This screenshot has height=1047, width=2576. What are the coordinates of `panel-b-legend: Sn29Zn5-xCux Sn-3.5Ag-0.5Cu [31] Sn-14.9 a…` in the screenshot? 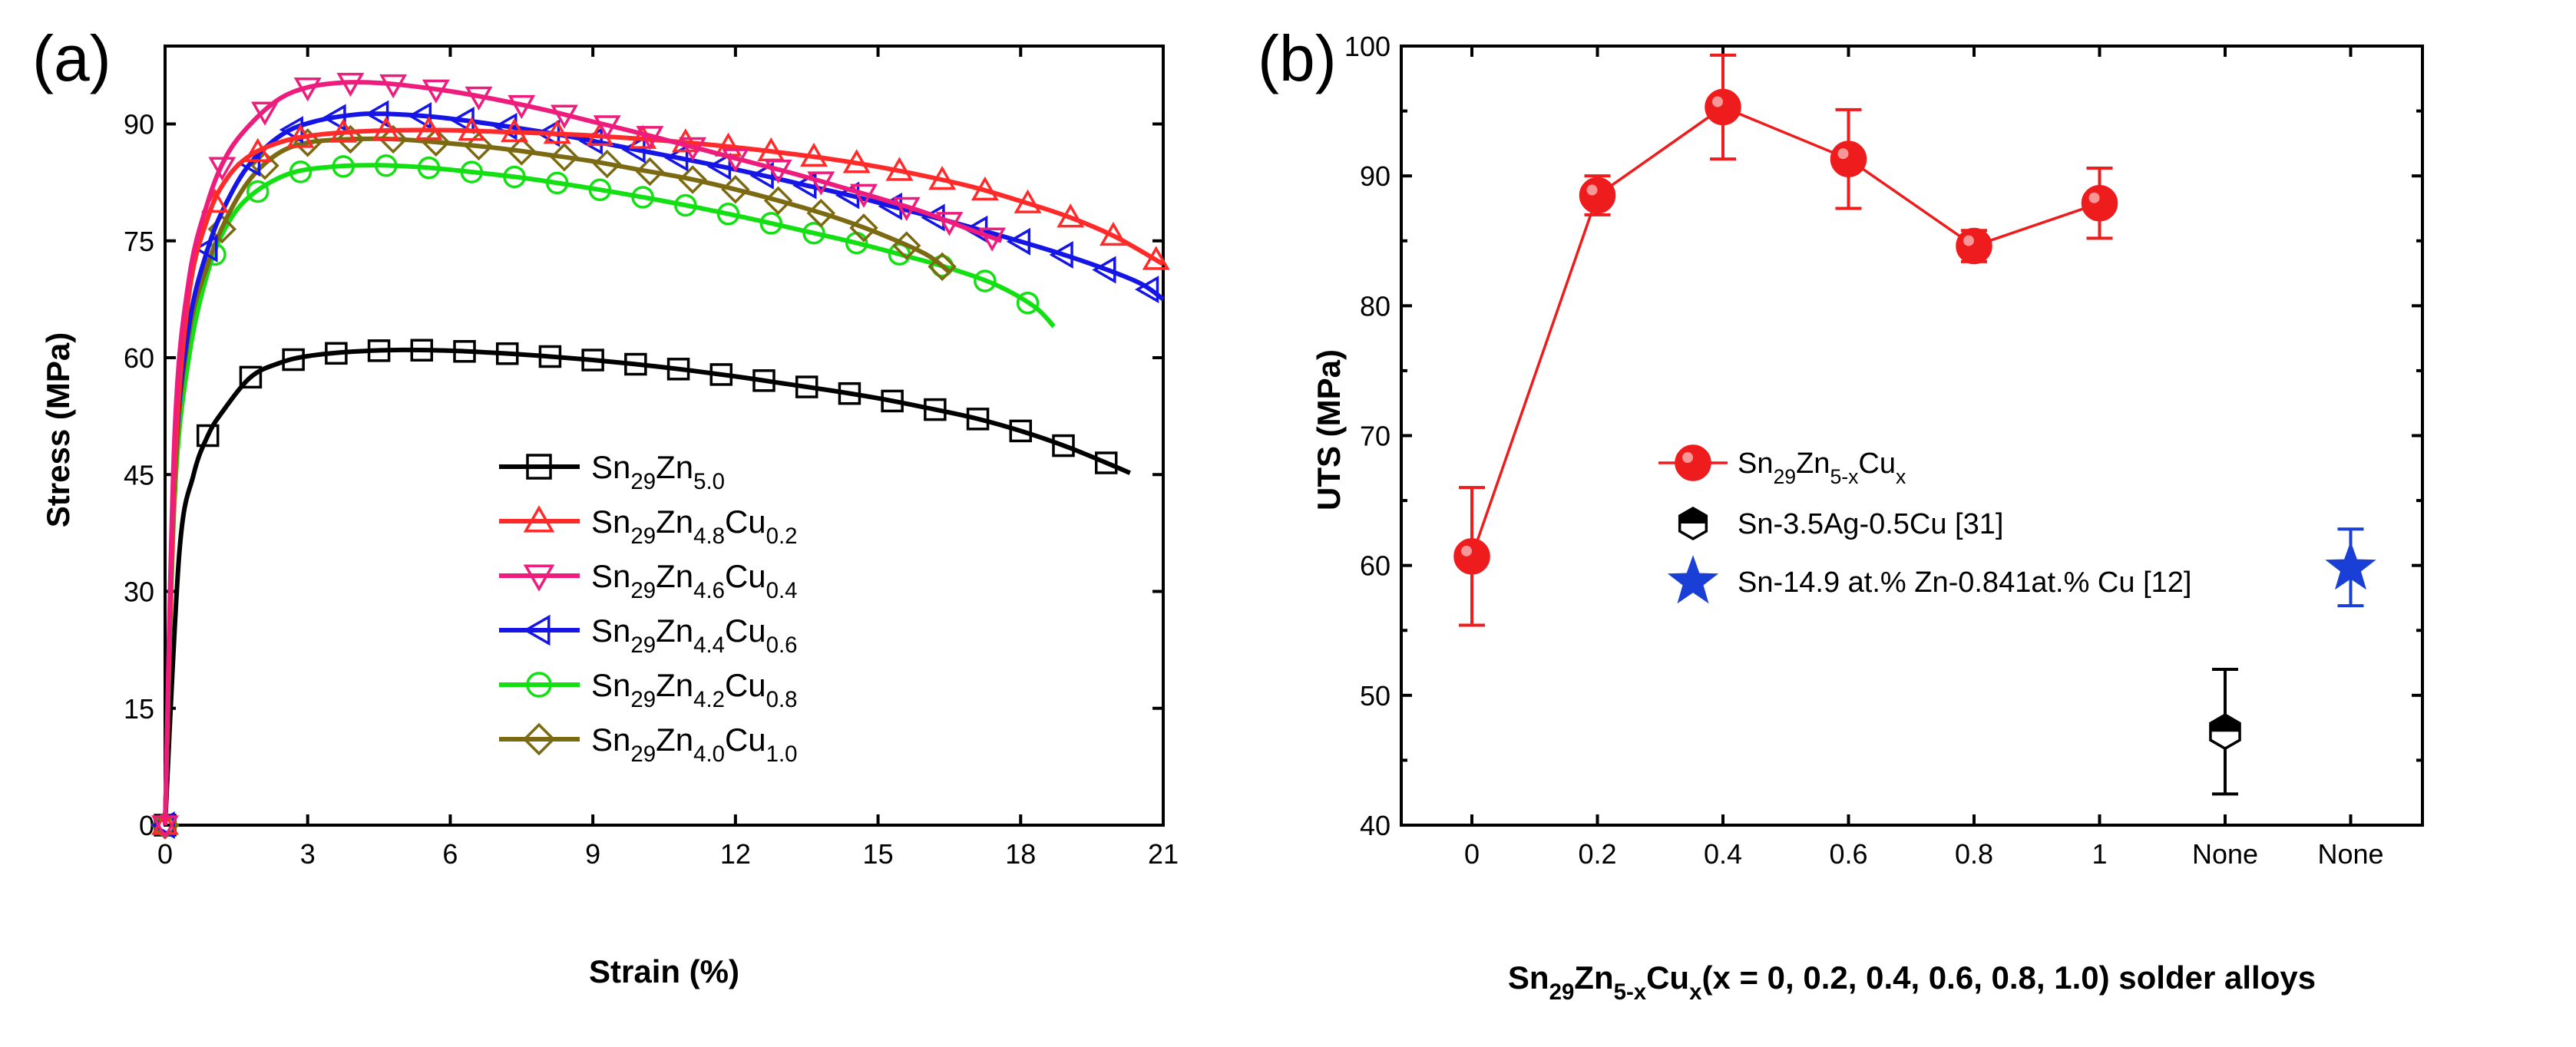 It's located at (1924, 524).